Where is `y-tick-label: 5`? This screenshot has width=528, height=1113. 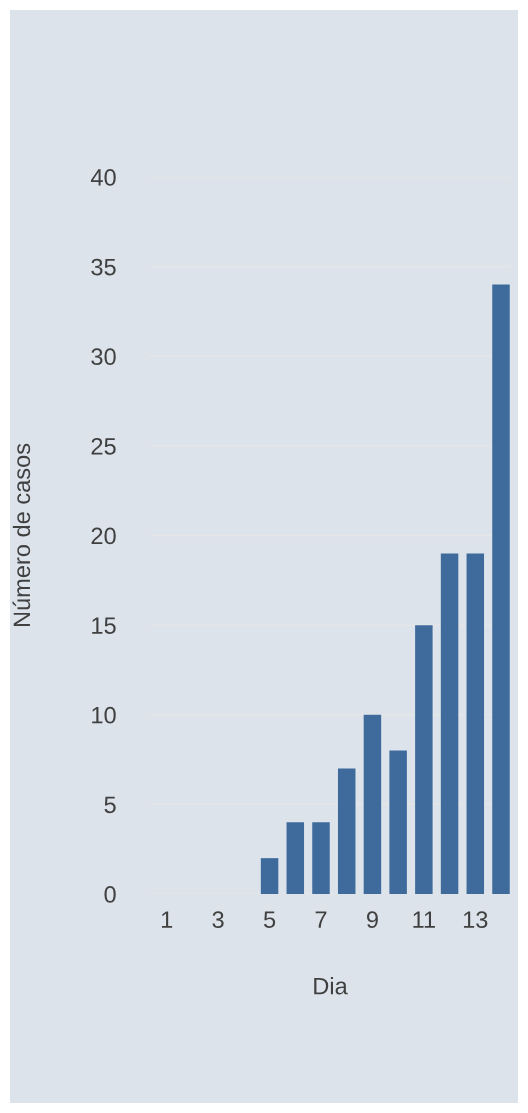
y-tick-label: 5 is located at coordinates (110, 805).